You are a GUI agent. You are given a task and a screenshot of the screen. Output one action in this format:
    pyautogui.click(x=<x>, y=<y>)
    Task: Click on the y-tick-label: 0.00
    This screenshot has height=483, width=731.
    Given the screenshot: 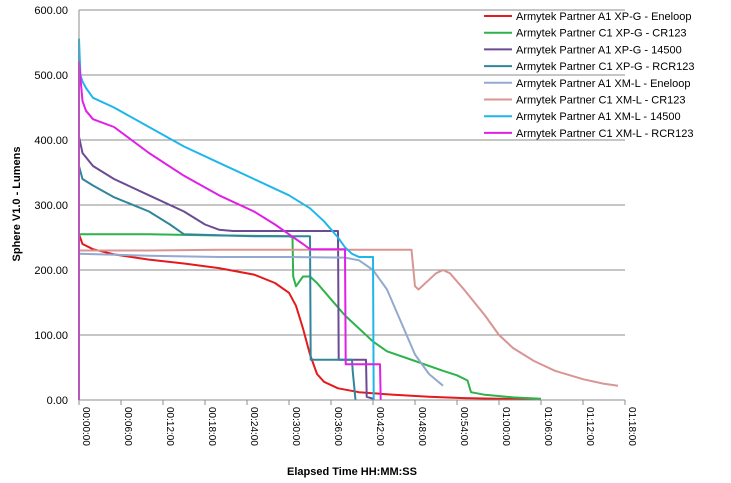 What is the action you would take?
    pyautogui.click(x=57, y=401)
    